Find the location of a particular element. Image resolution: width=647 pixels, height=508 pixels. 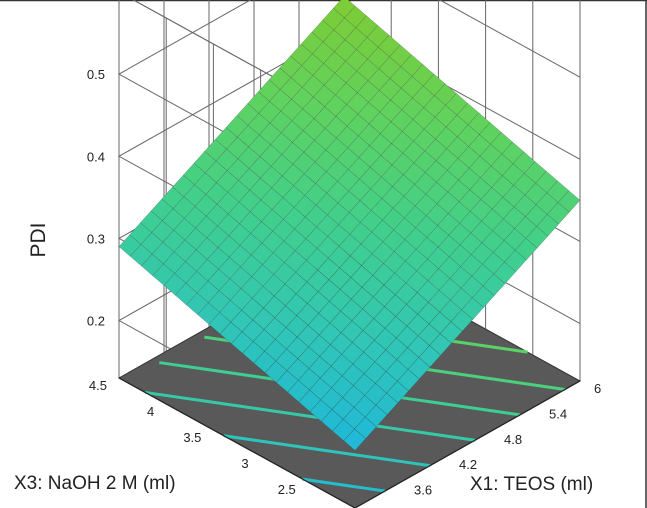

z-tick-label: 0.2 is located at coordinates (96, 321).